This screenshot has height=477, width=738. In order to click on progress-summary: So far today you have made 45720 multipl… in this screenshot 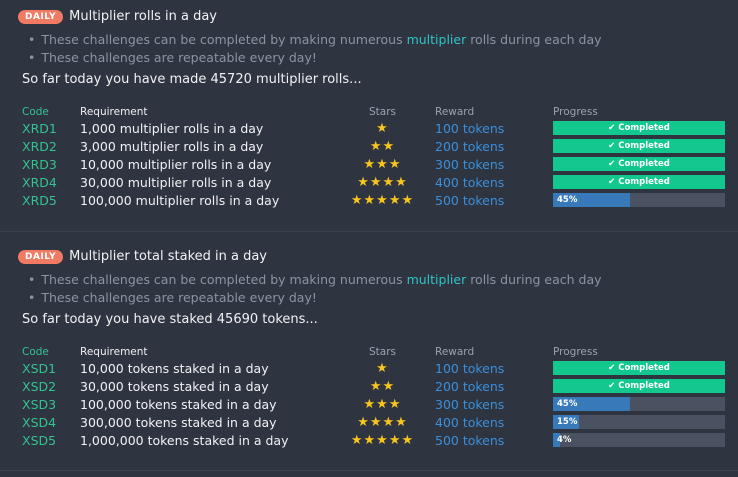, I will do `click(192, 79)`.